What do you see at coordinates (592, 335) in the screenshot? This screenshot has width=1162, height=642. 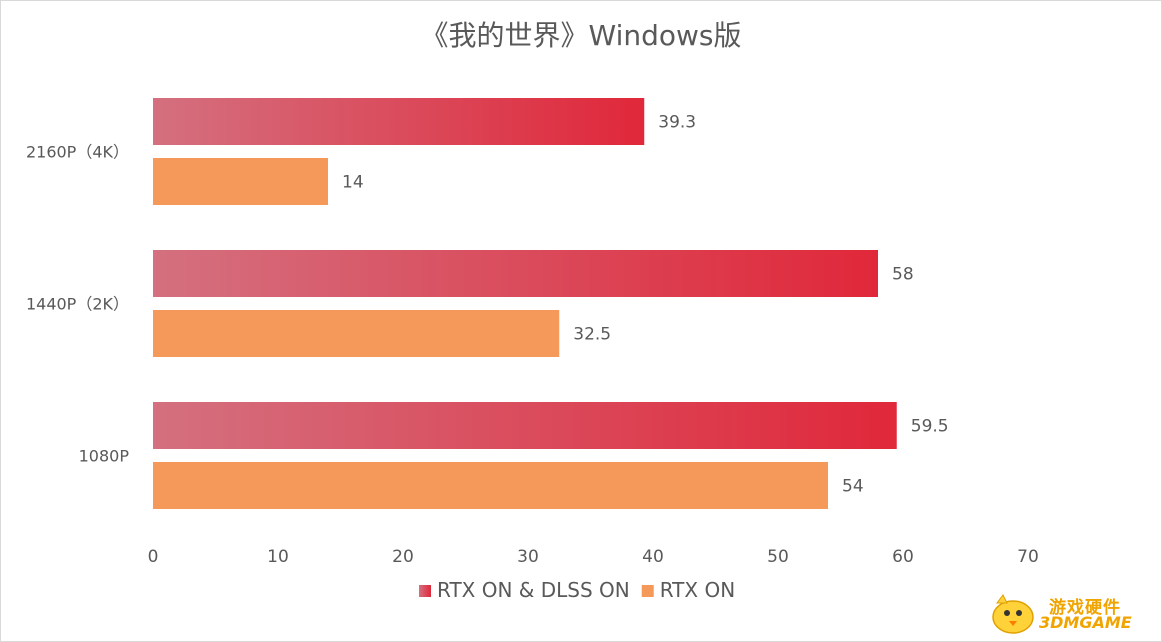 I see `data-label: 32.5` at bounding box center [592, 335].